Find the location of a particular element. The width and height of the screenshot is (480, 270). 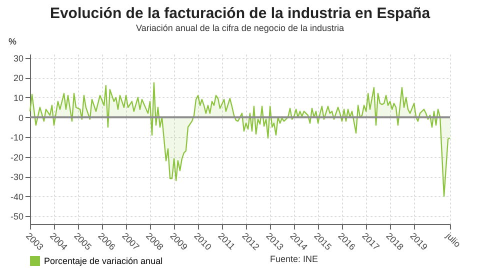

y-tick-label: -40 is located at coordinates (17, 197).